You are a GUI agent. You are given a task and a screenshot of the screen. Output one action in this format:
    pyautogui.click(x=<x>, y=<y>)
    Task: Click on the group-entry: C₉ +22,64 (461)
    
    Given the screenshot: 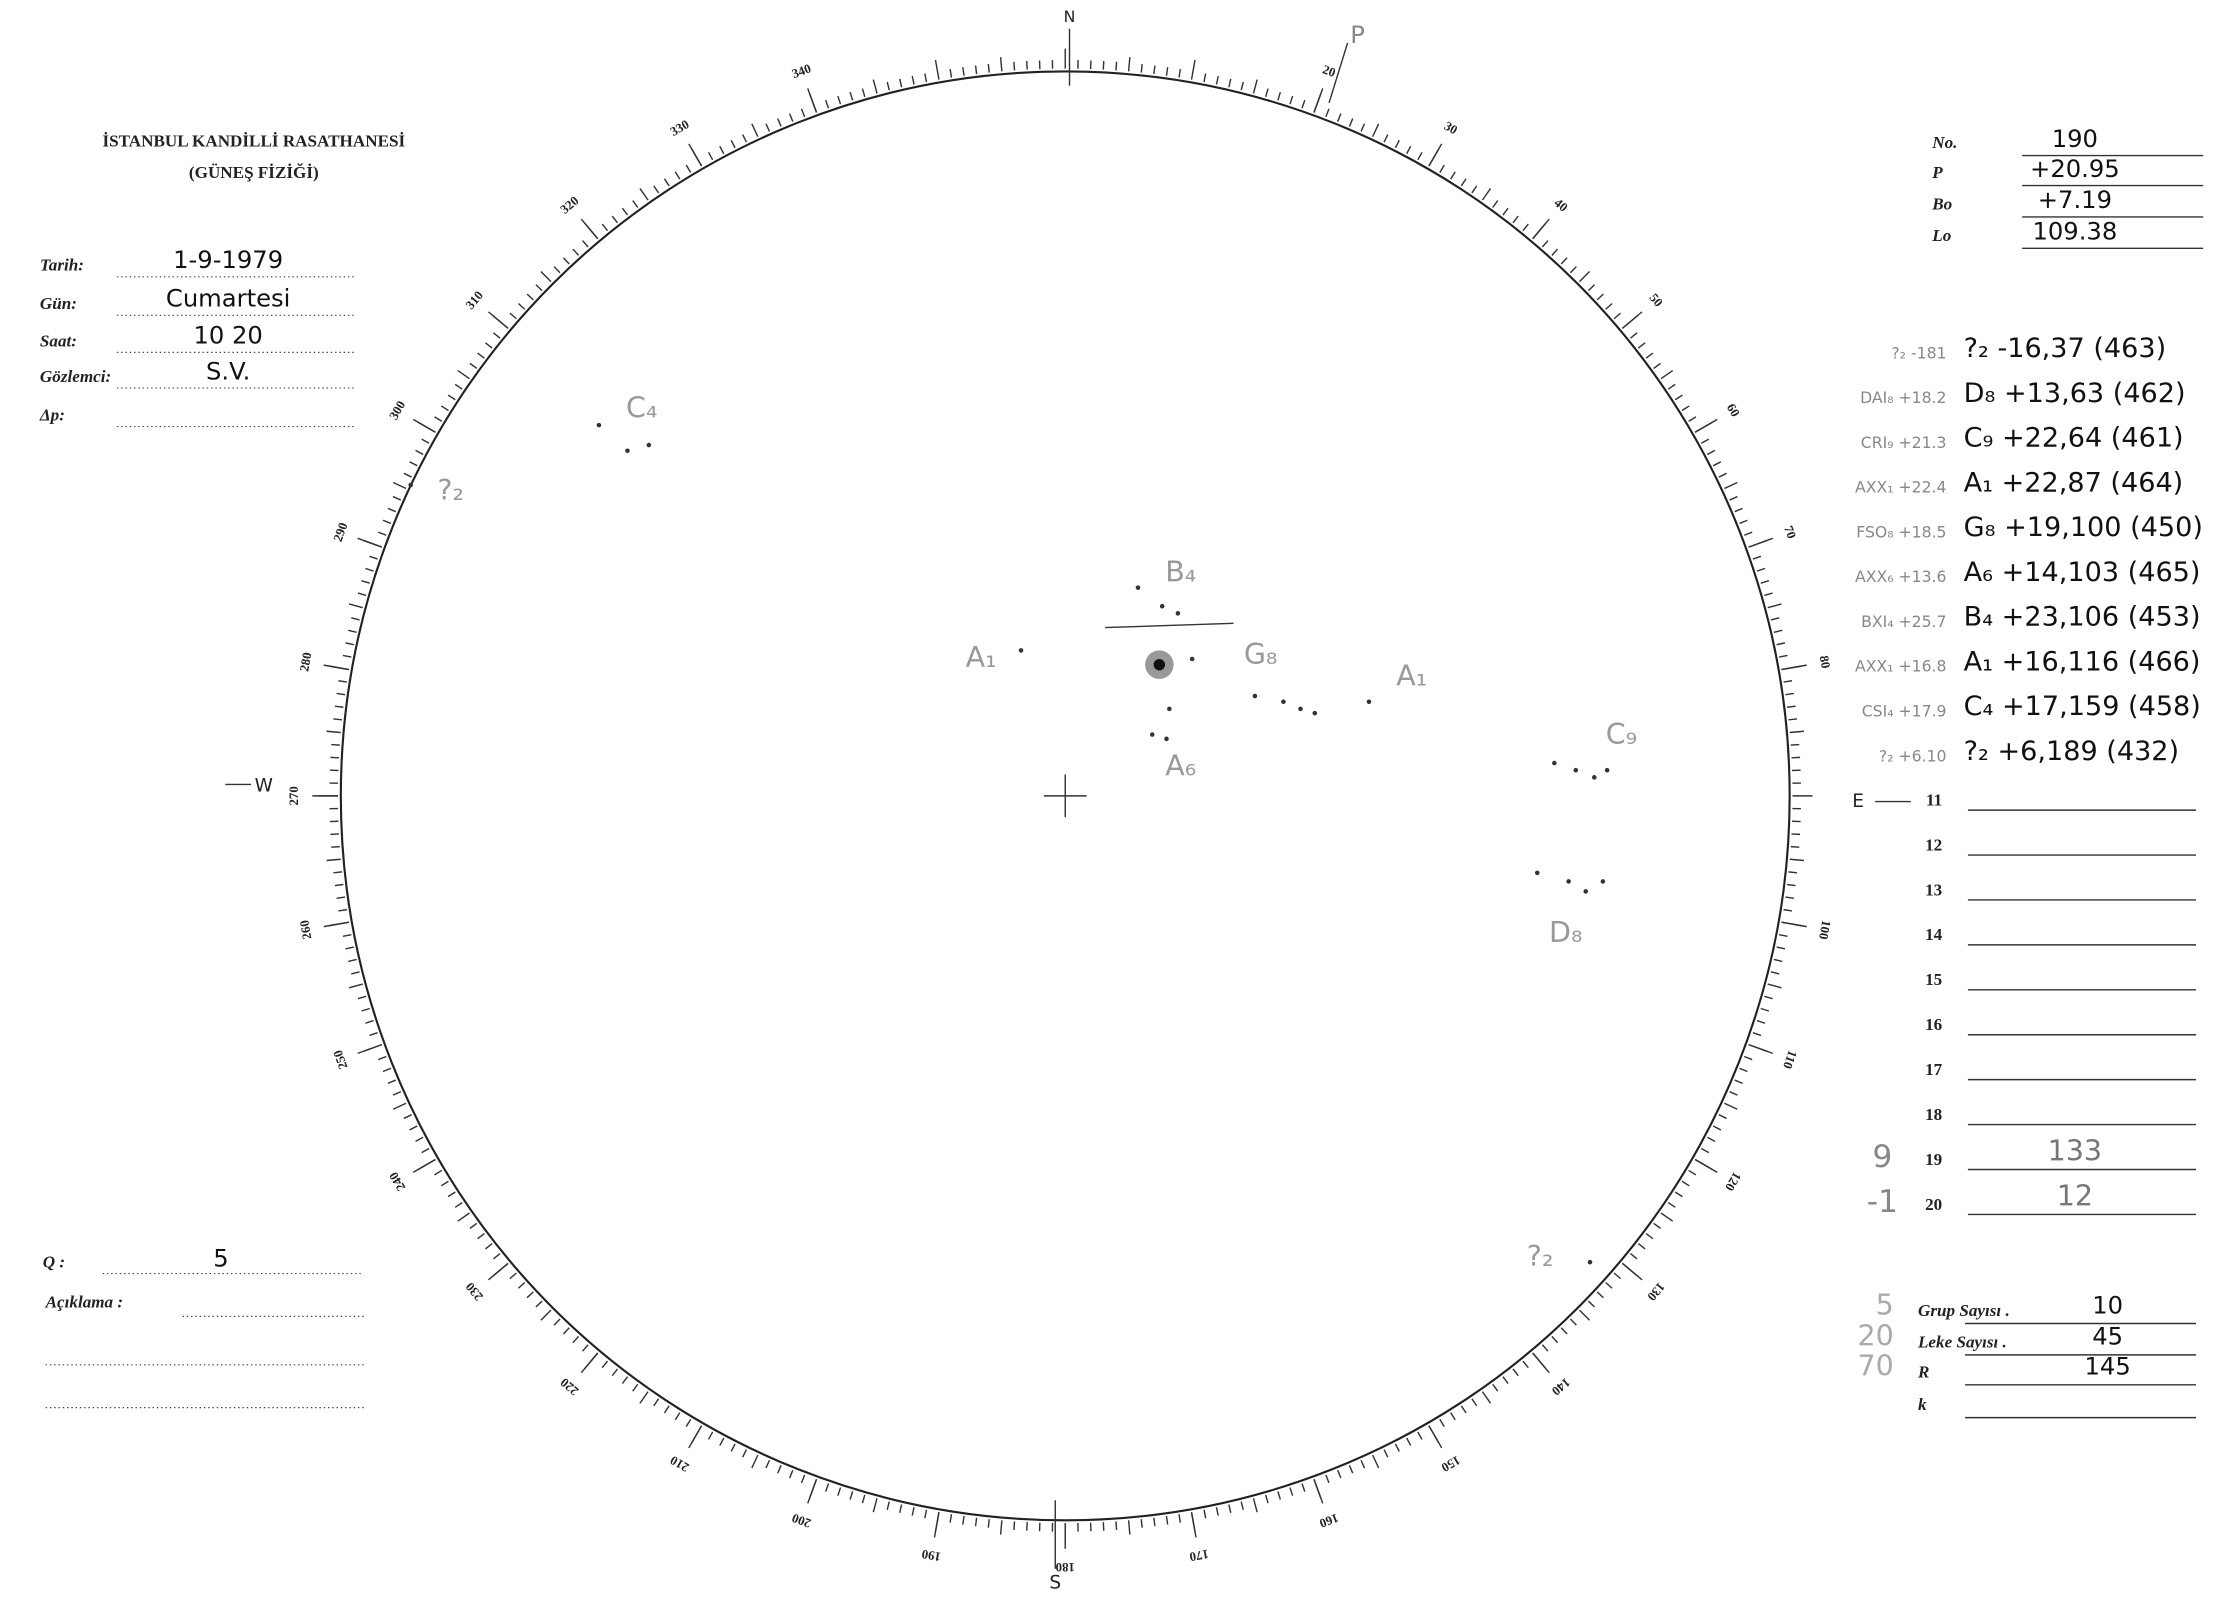 What is the action you would take?
    pyautogui.click(x=2074, y=438)
    